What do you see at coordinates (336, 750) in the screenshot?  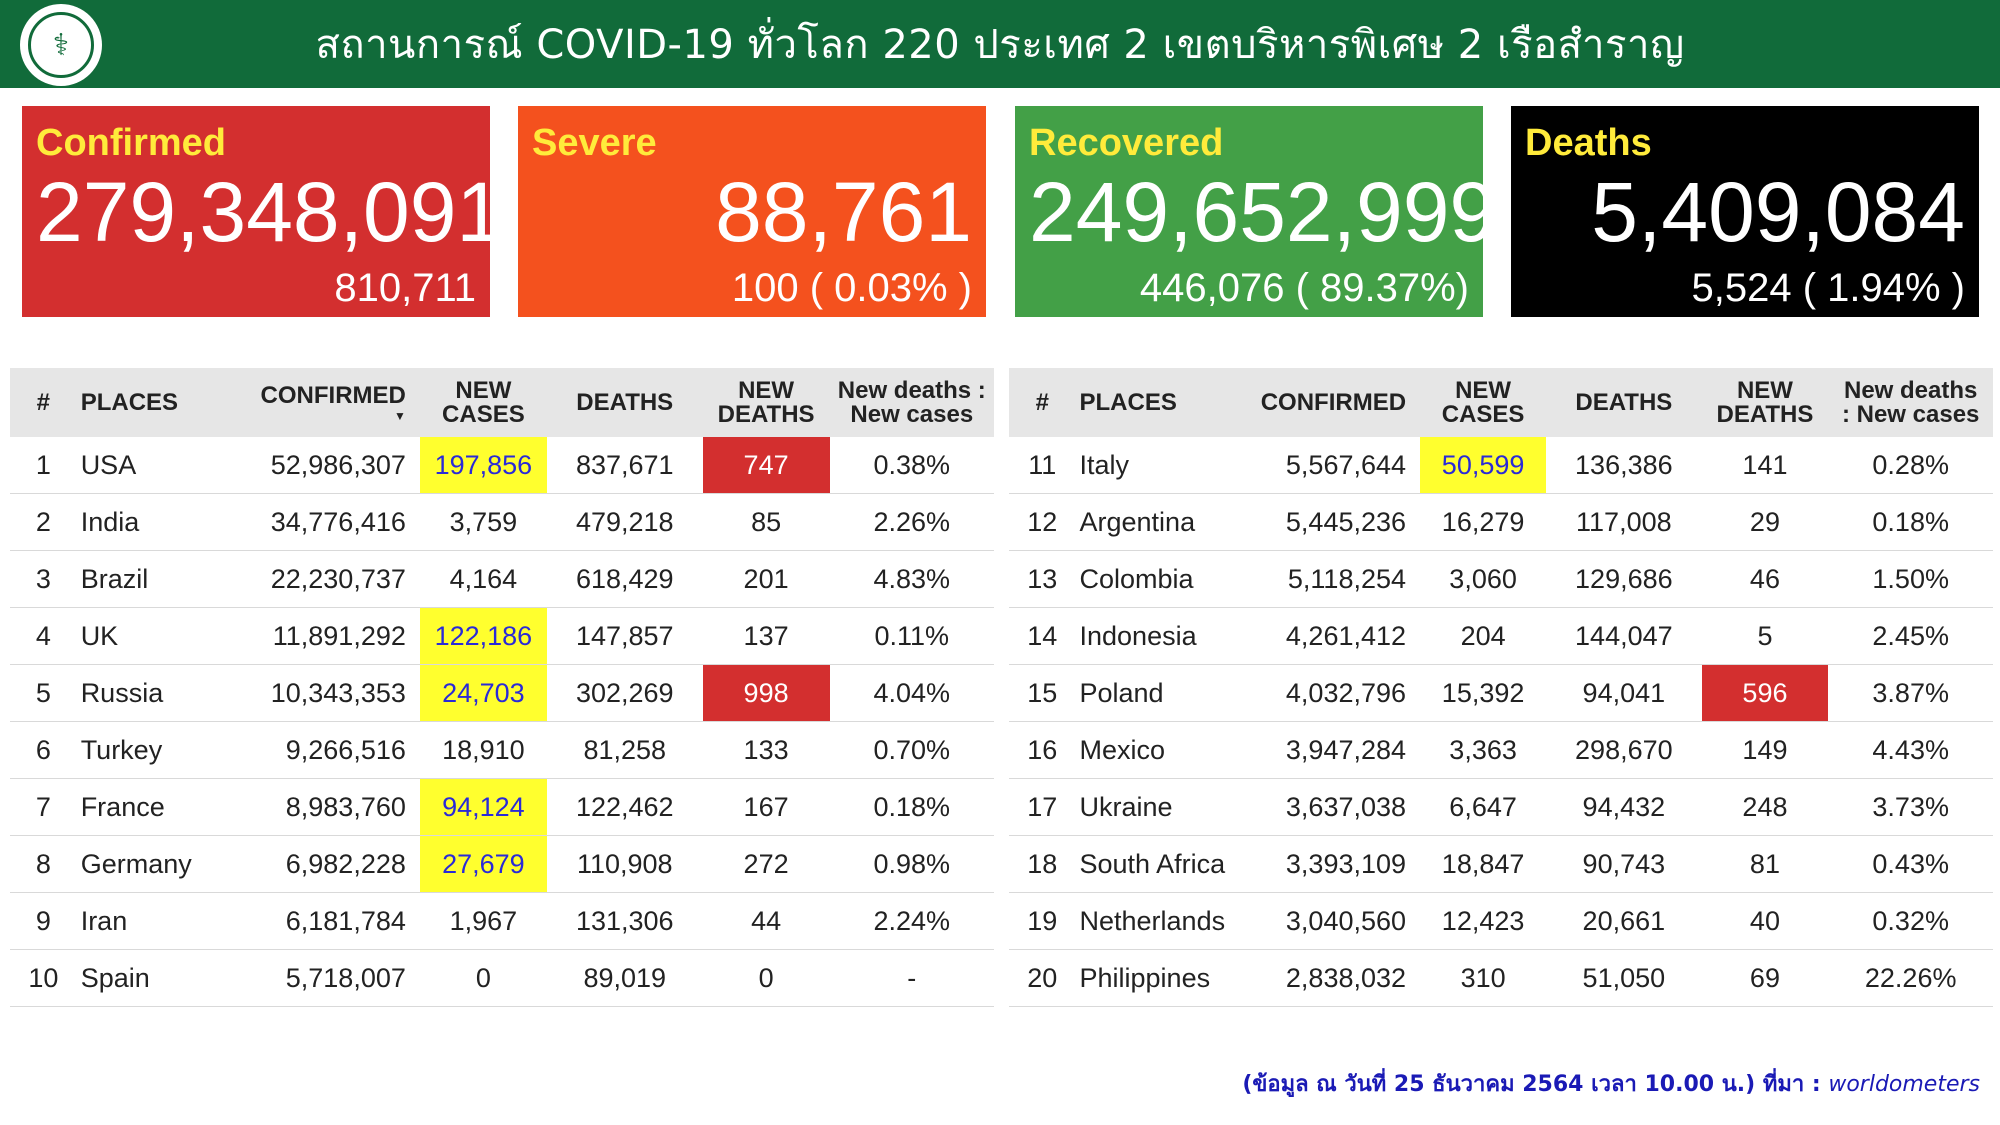 I see `confirmed-cell: 9,266,516` at bounding box center [336, 750].